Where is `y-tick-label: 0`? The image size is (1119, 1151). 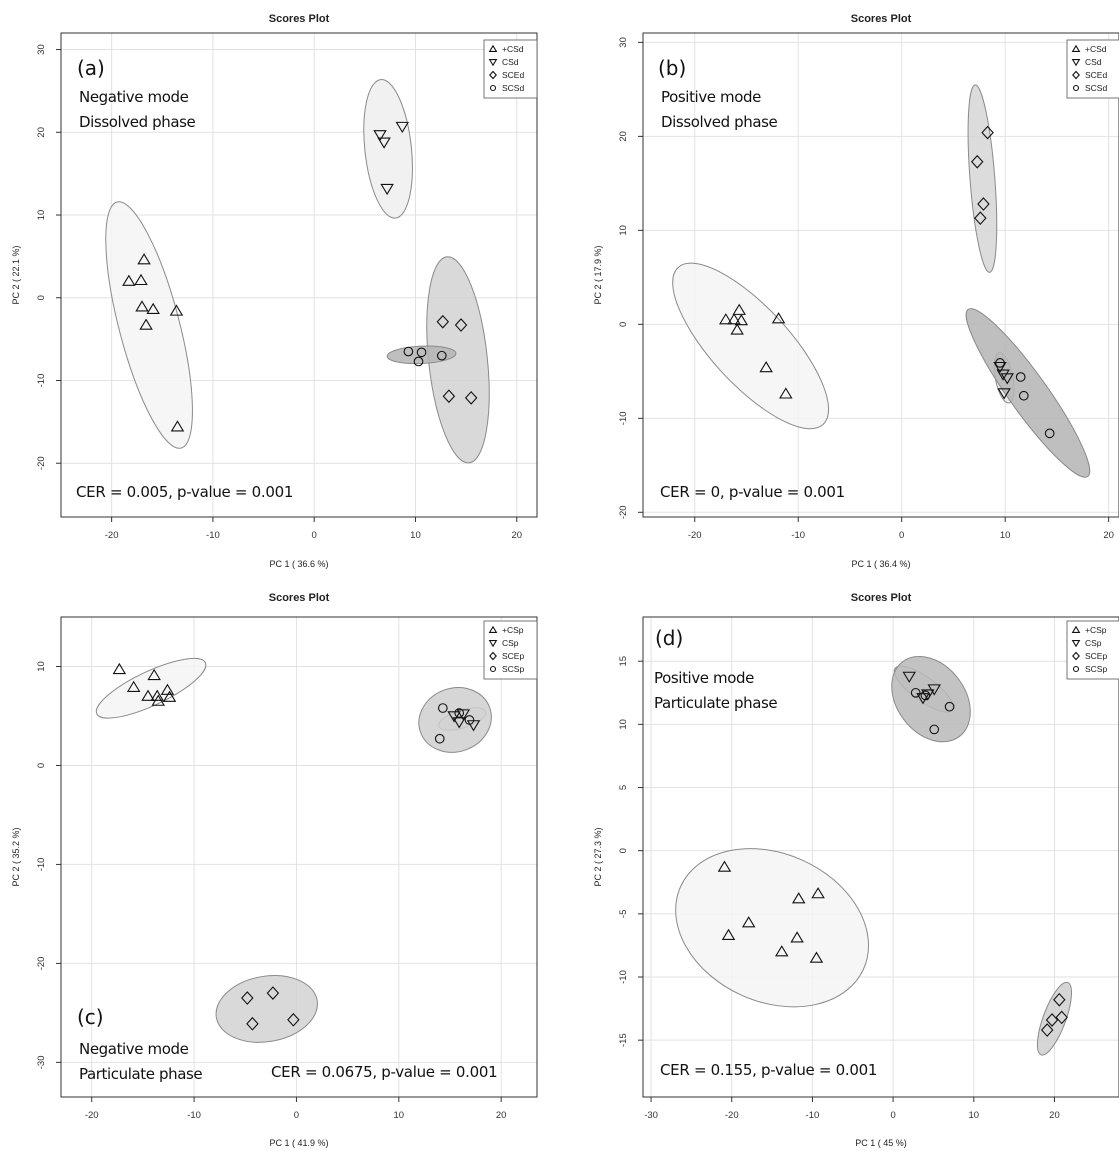
y-tick-label: 0 is located at coordinates (41, 765).